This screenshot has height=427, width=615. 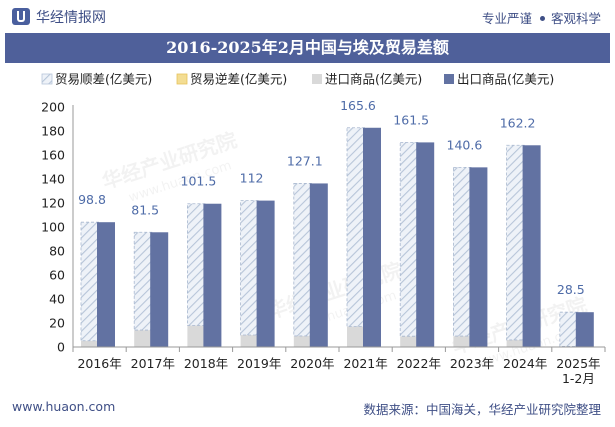 What do you see at coordinates (305, 160) in the screenshot?
I see `data-label: 127.1` at bounding box center [305, 160].